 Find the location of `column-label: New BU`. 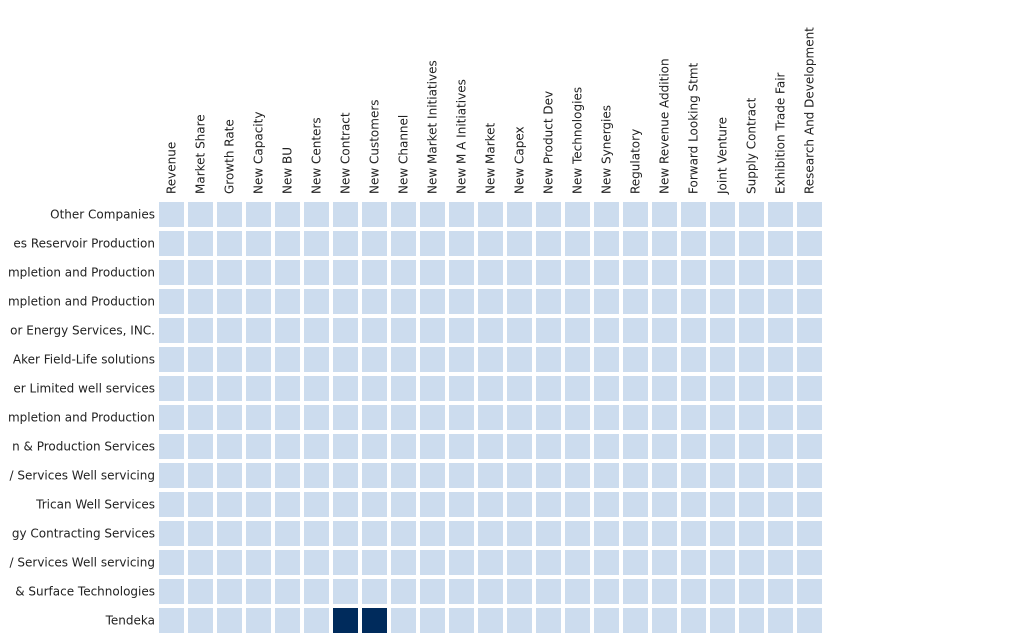

column-label: New BU is located at coordinates (288, 170).